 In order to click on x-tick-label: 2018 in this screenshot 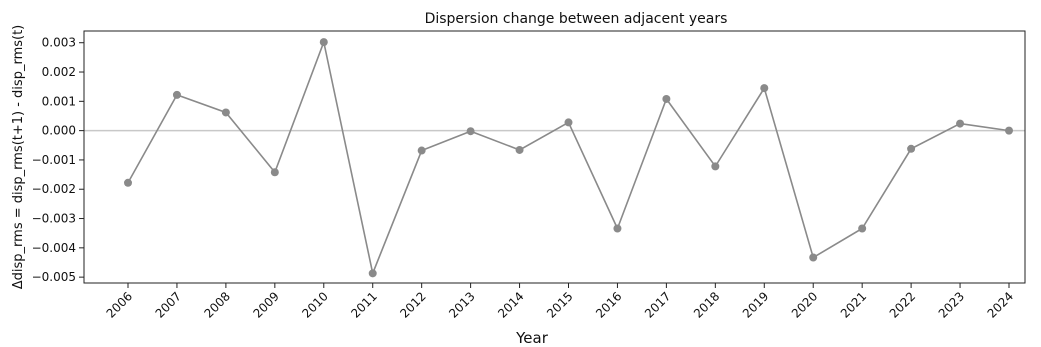, I will do `click(706, 304)`.